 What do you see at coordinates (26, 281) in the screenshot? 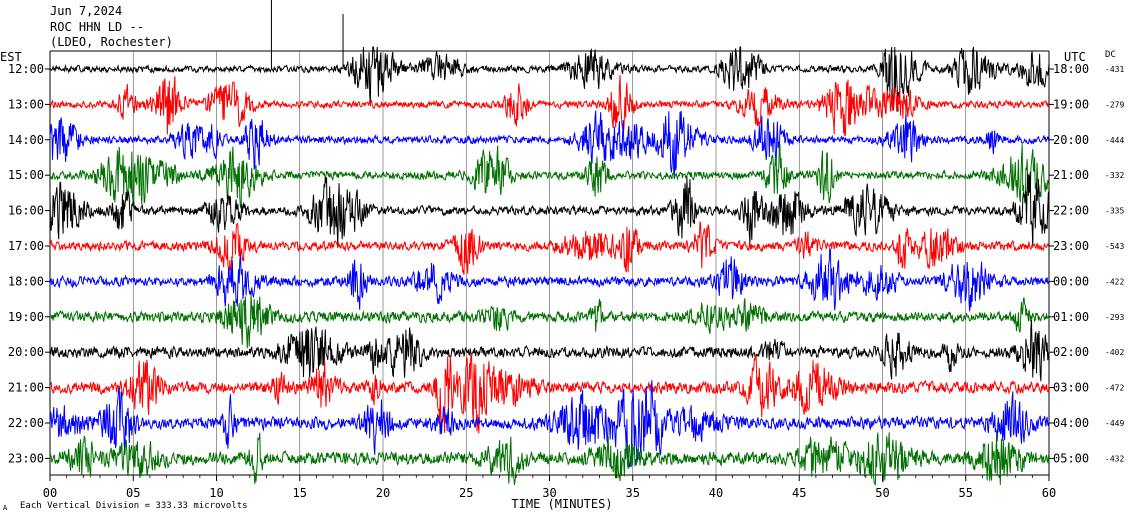
I see `est-time-label: 18:00` at bounding box center [26, 281].